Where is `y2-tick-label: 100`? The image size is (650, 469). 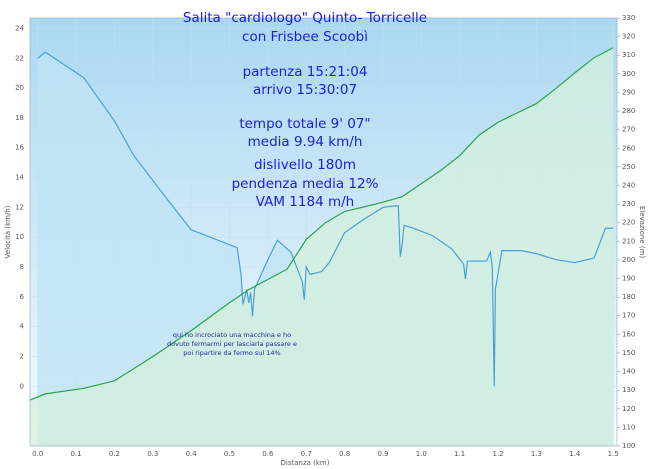 y2-tick-label: 100 is located at coordinates (628, 446).